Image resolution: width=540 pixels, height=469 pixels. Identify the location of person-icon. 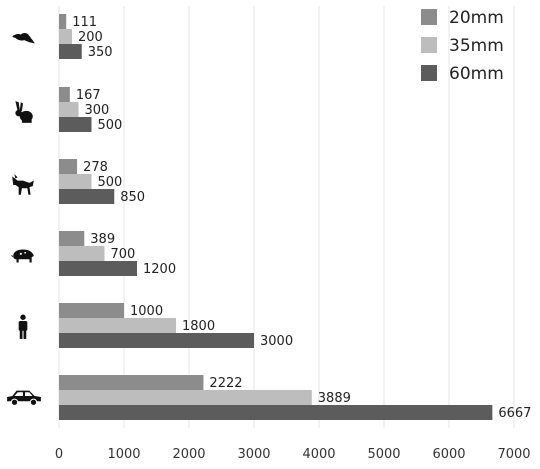
(23, 326).